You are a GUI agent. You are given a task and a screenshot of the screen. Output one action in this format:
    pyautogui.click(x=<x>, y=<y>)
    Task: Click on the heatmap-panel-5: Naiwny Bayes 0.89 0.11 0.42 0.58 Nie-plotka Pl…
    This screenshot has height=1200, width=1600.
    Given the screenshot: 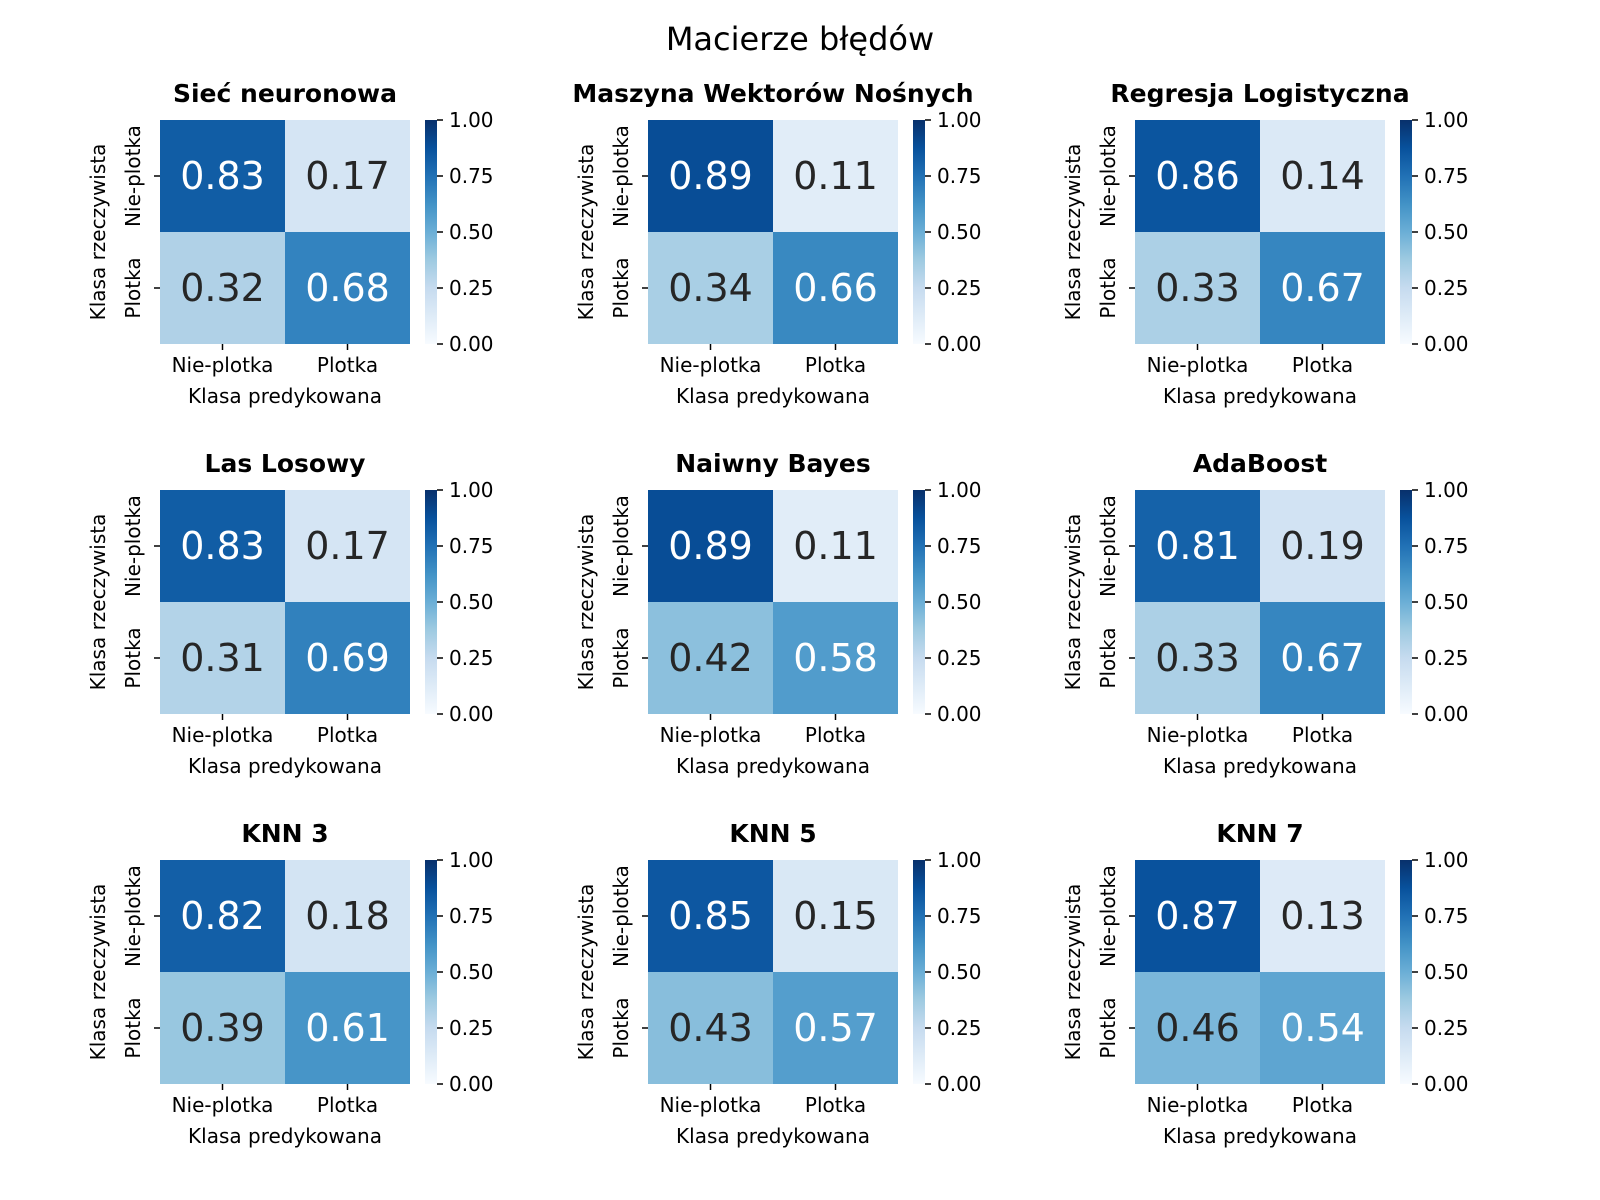 What is the action you would take?
    pyautogui.click(x=778, y=613)
    